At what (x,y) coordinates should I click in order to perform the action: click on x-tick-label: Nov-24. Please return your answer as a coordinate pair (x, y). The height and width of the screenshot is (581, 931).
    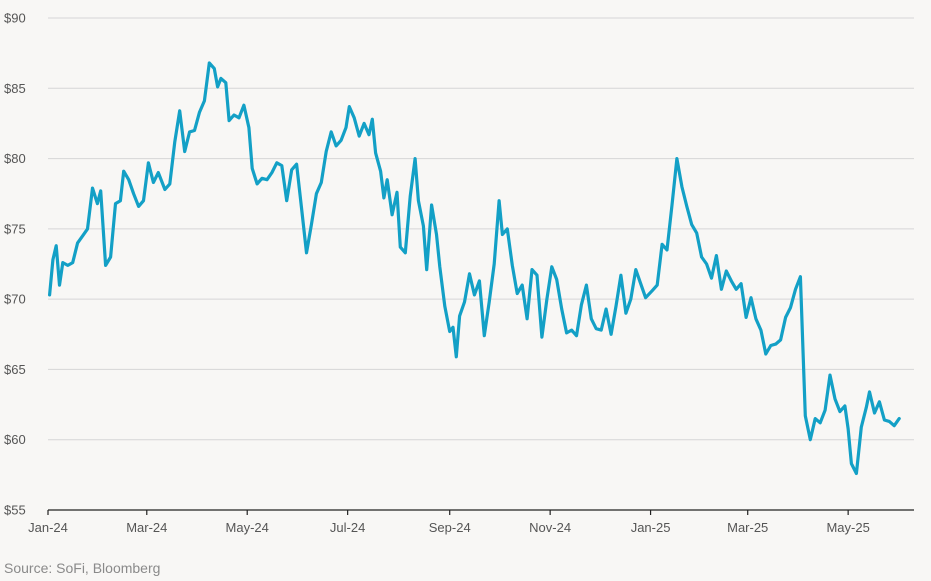
    Looking at the image, I should click on (550, 527).